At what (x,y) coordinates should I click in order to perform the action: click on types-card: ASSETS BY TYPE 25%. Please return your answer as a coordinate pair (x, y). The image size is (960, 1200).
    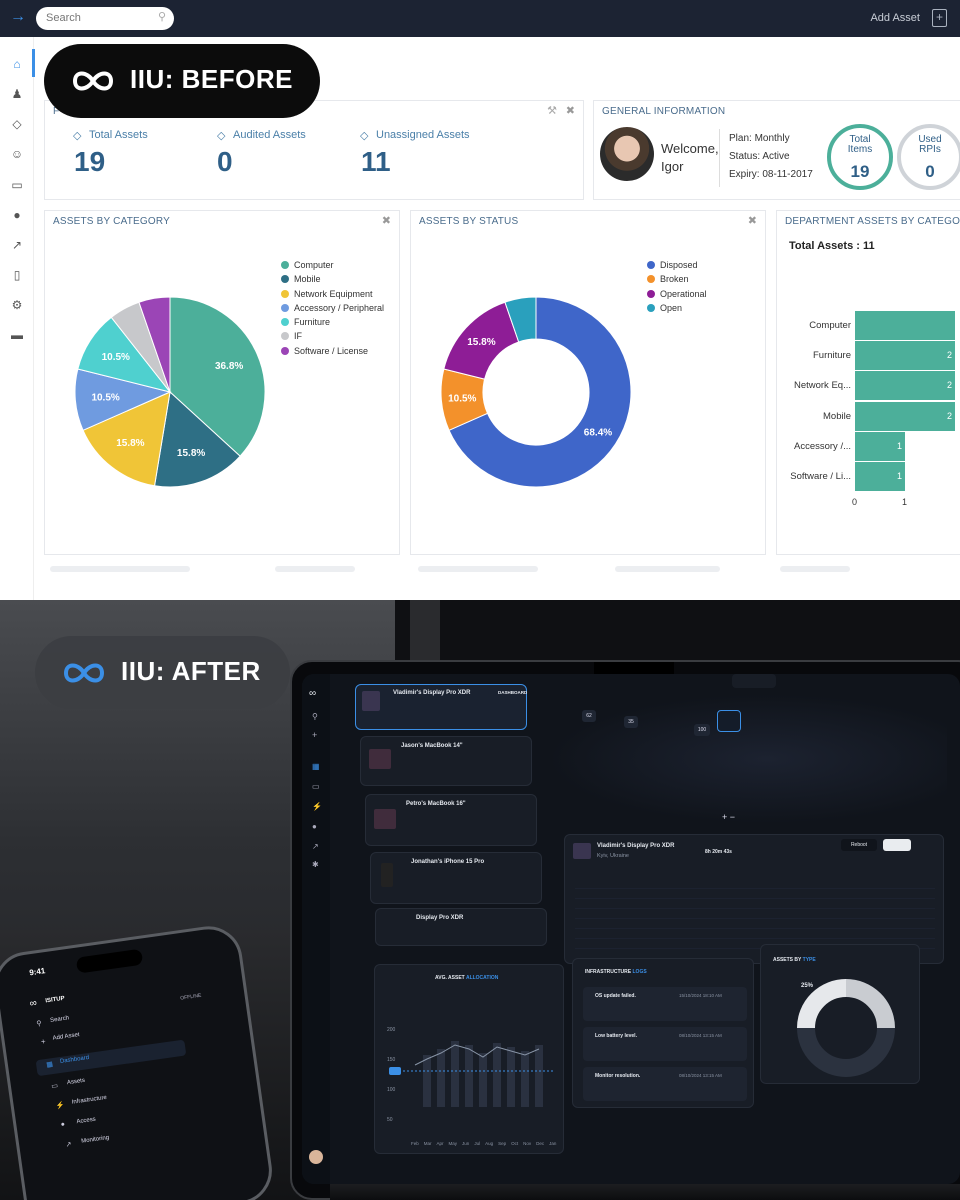
    Looking at the image, I should click on (840, 1014).